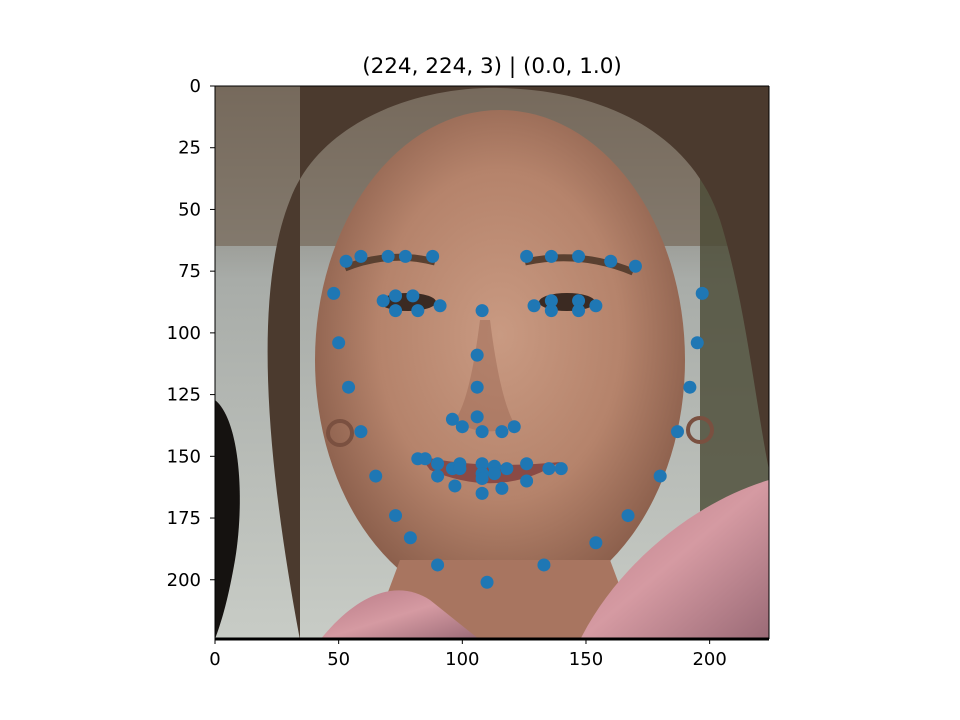 The width and height of the screenshot is (960, 720). Describe the element at coordinates (189, 148) in the screenshot. I see `y-tick-label: 25` at that location.